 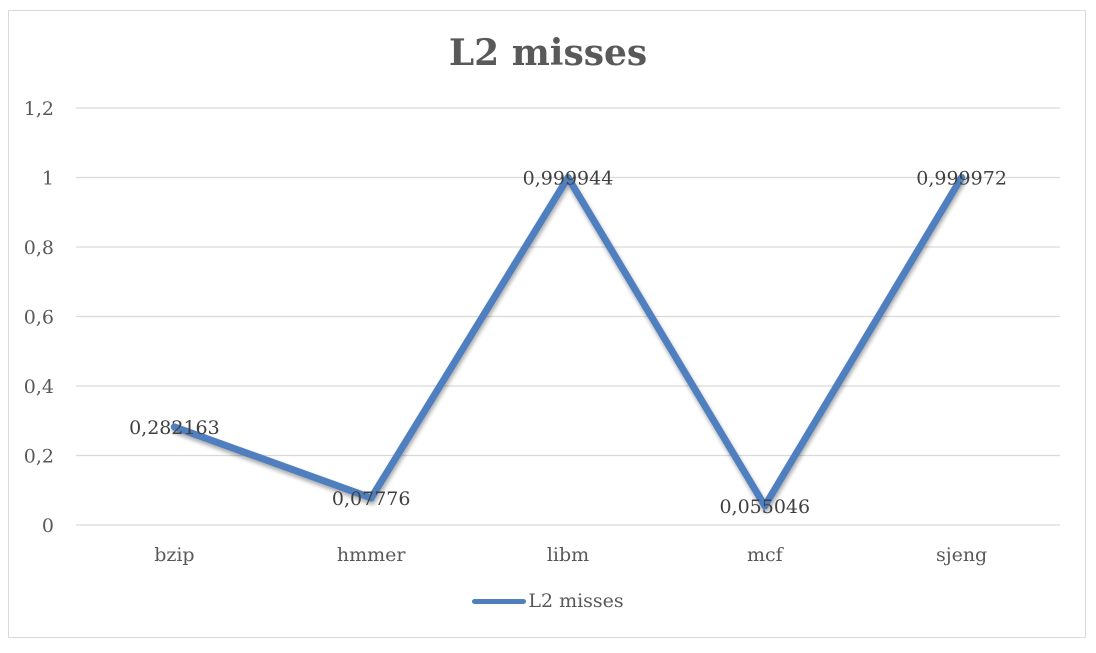 What do you see at coordinates (568, 555) in the screenshot?
I see `x-tick-label: libm` at bounding box center [568, 555].